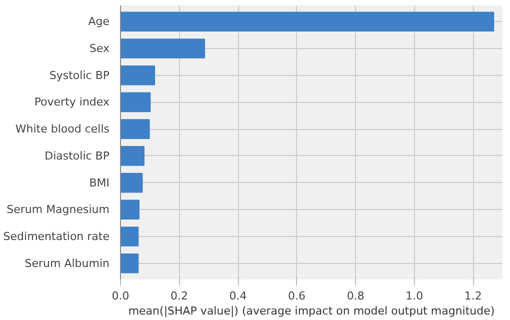  I want to click on y-tick-label: Systolic BP, so click(79, 75).